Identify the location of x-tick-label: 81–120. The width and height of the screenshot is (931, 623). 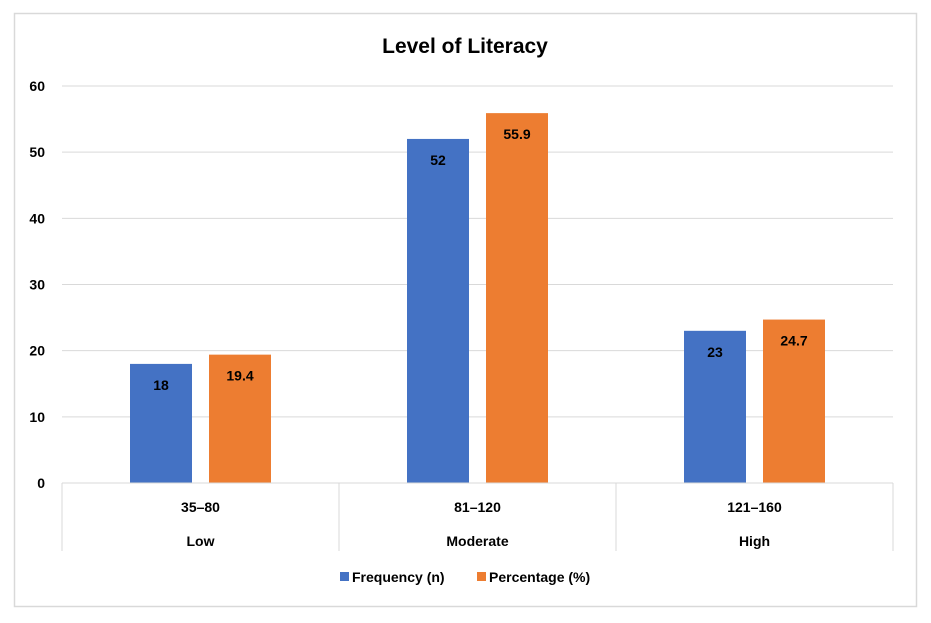
(477, 507).